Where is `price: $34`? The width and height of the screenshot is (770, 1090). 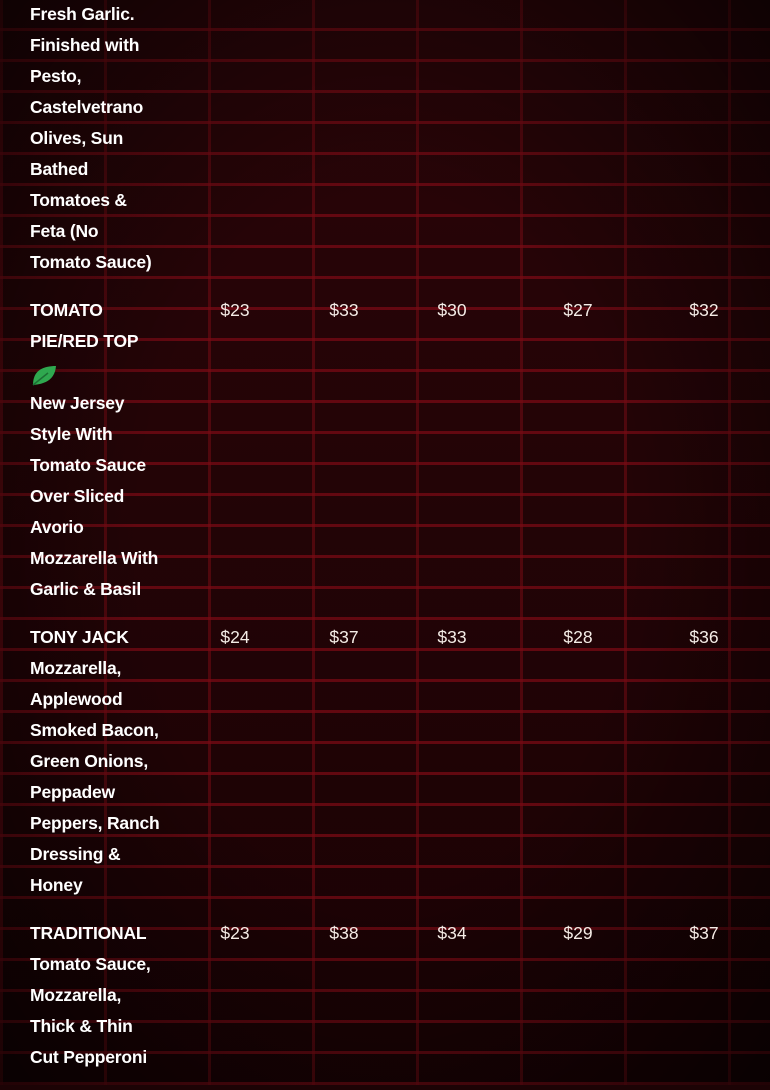
price: $34 is located at coordinates (452, 932).